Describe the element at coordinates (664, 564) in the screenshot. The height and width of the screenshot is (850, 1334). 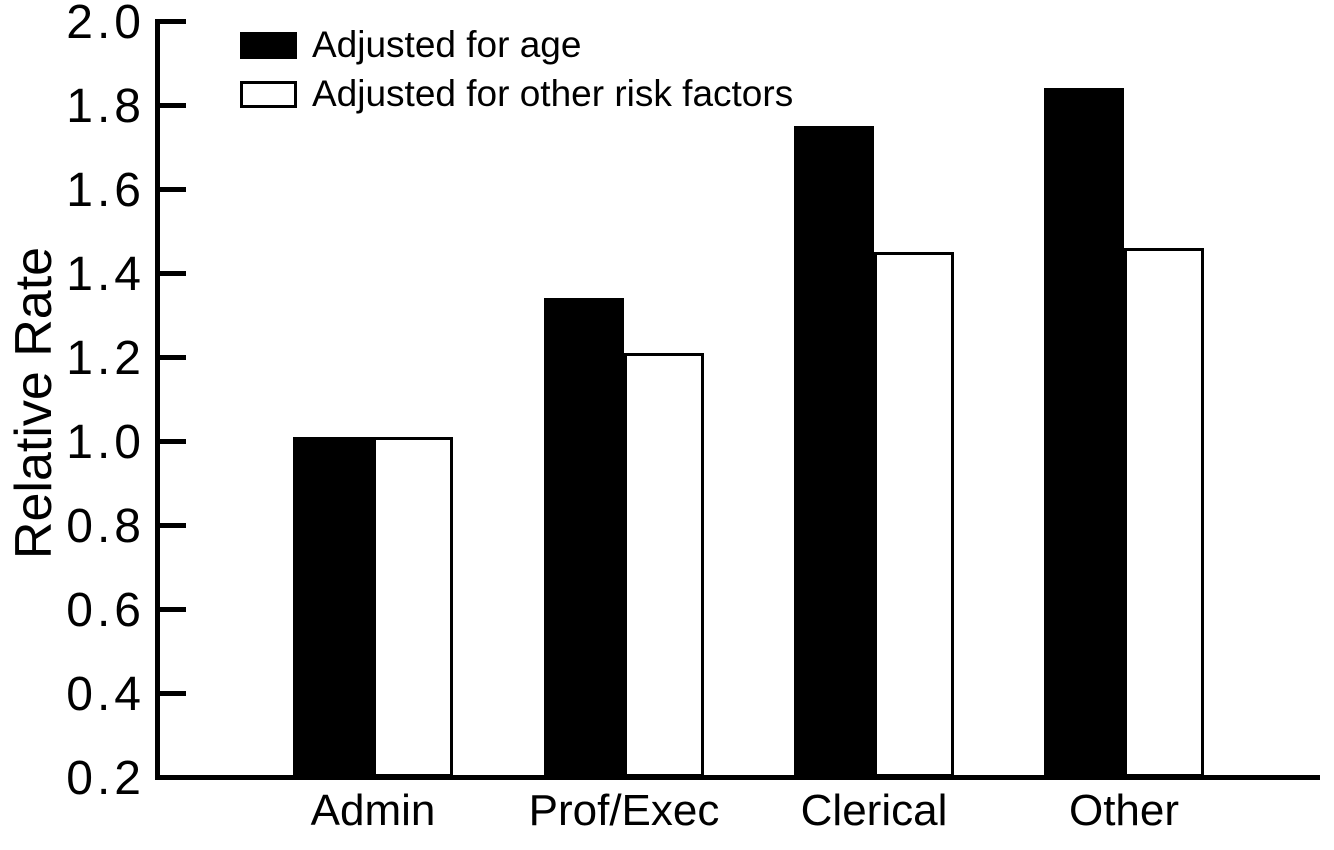
I see `bar-adjusted-for-other-risk-factors-prof-exec` at that location.